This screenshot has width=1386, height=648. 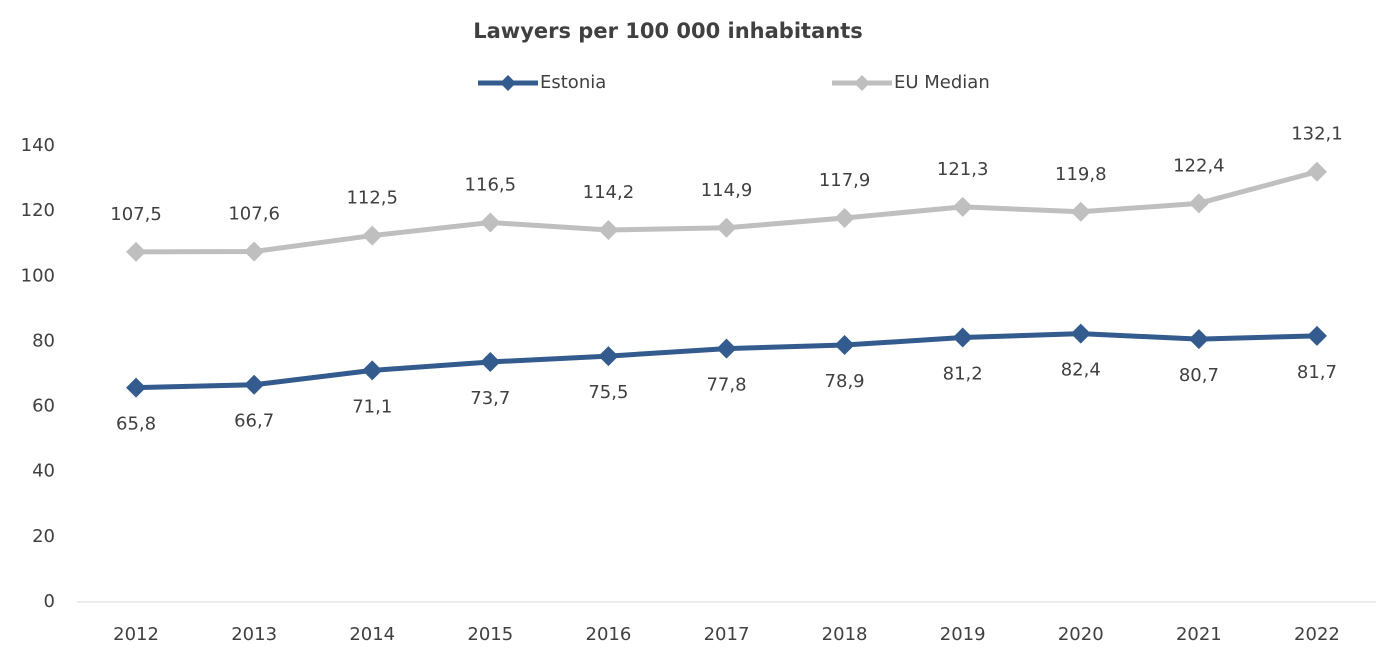 What do you see at coordinates (254, 421) in the screenshot?
I see `data-label: 66,7` at bounding box center [254, 421].